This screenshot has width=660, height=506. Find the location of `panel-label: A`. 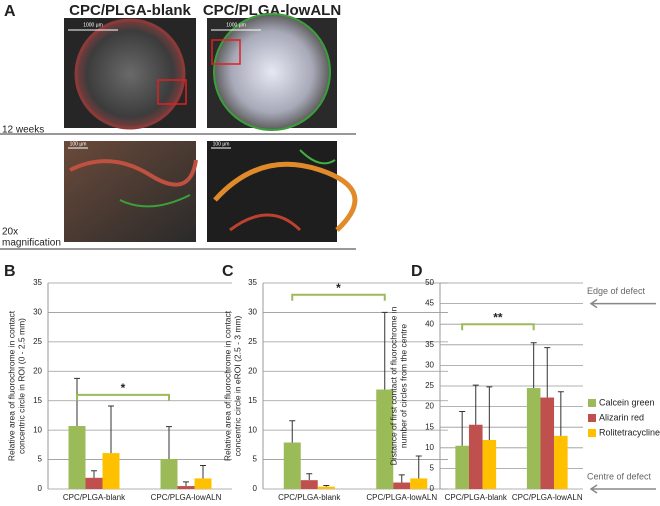

panel-label: A is located at coordinates (10, 11).